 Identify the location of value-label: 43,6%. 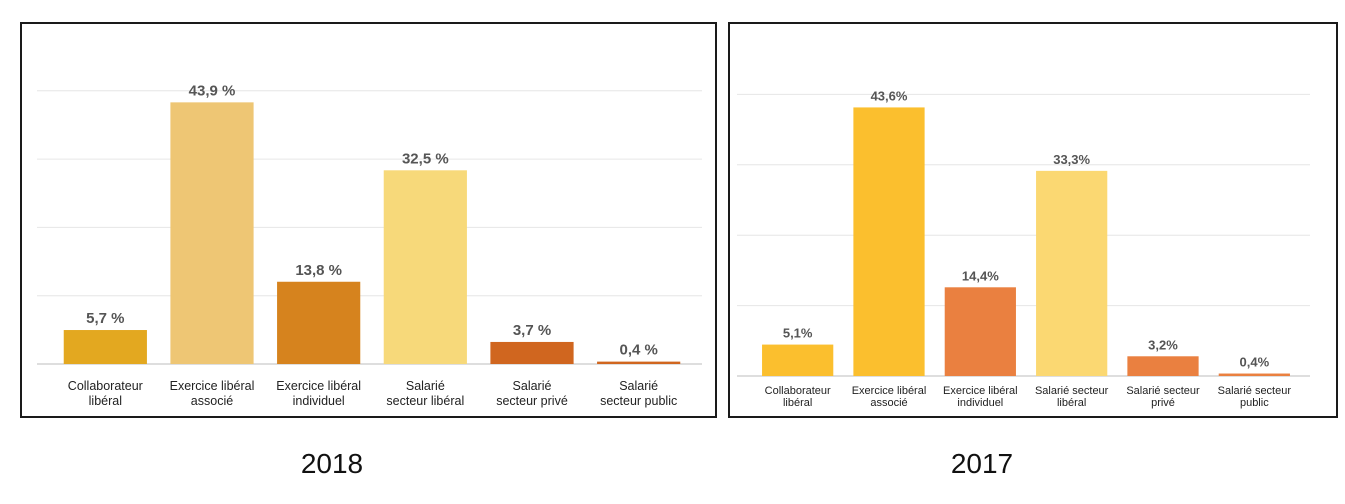
(889, 95).